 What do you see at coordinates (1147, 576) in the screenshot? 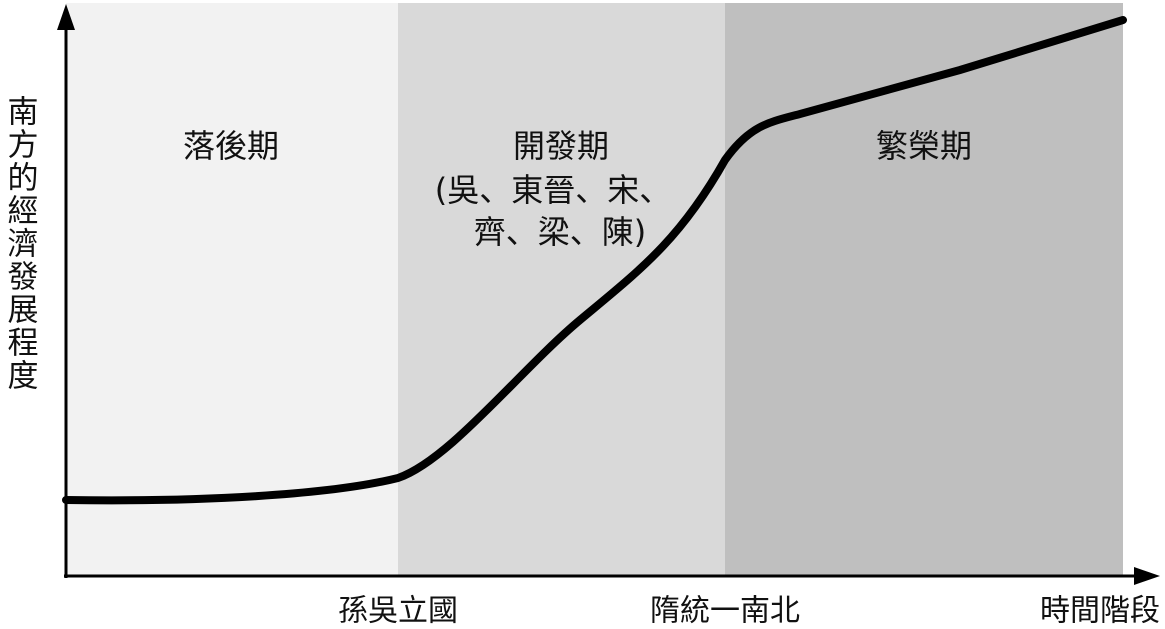
I see `x-axis-arrow` at bounding box center [1147, 576].